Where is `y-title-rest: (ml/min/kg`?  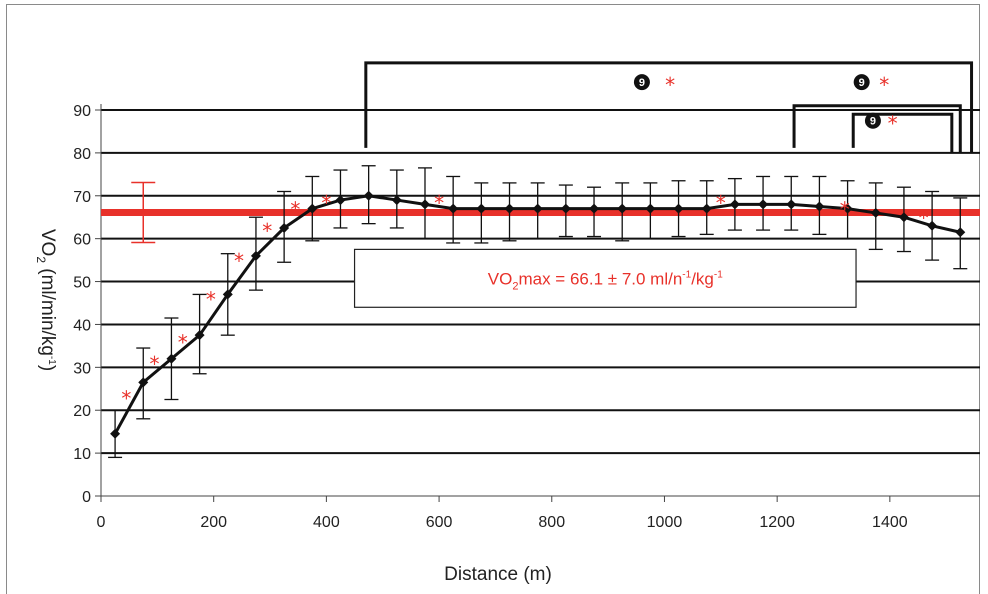 y-title-rest: (ml/min/kg is located at coordinates (47, 309).